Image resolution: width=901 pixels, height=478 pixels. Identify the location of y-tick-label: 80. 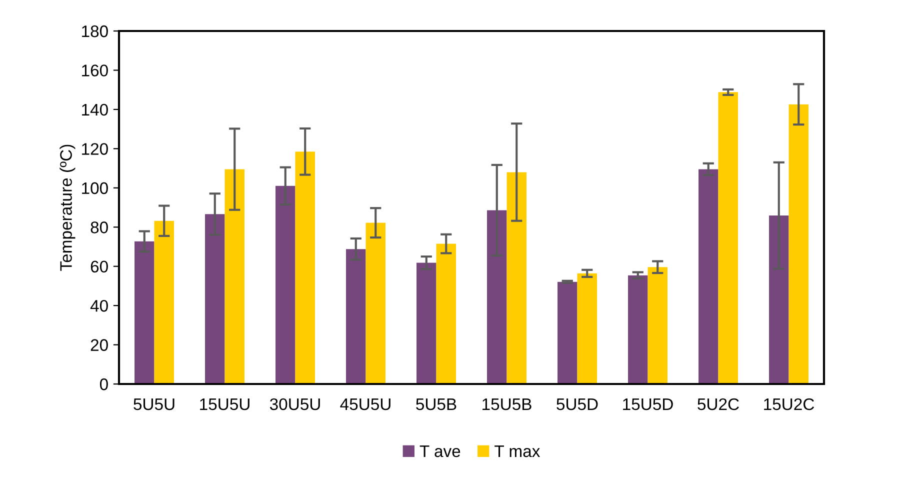
(99, 228).